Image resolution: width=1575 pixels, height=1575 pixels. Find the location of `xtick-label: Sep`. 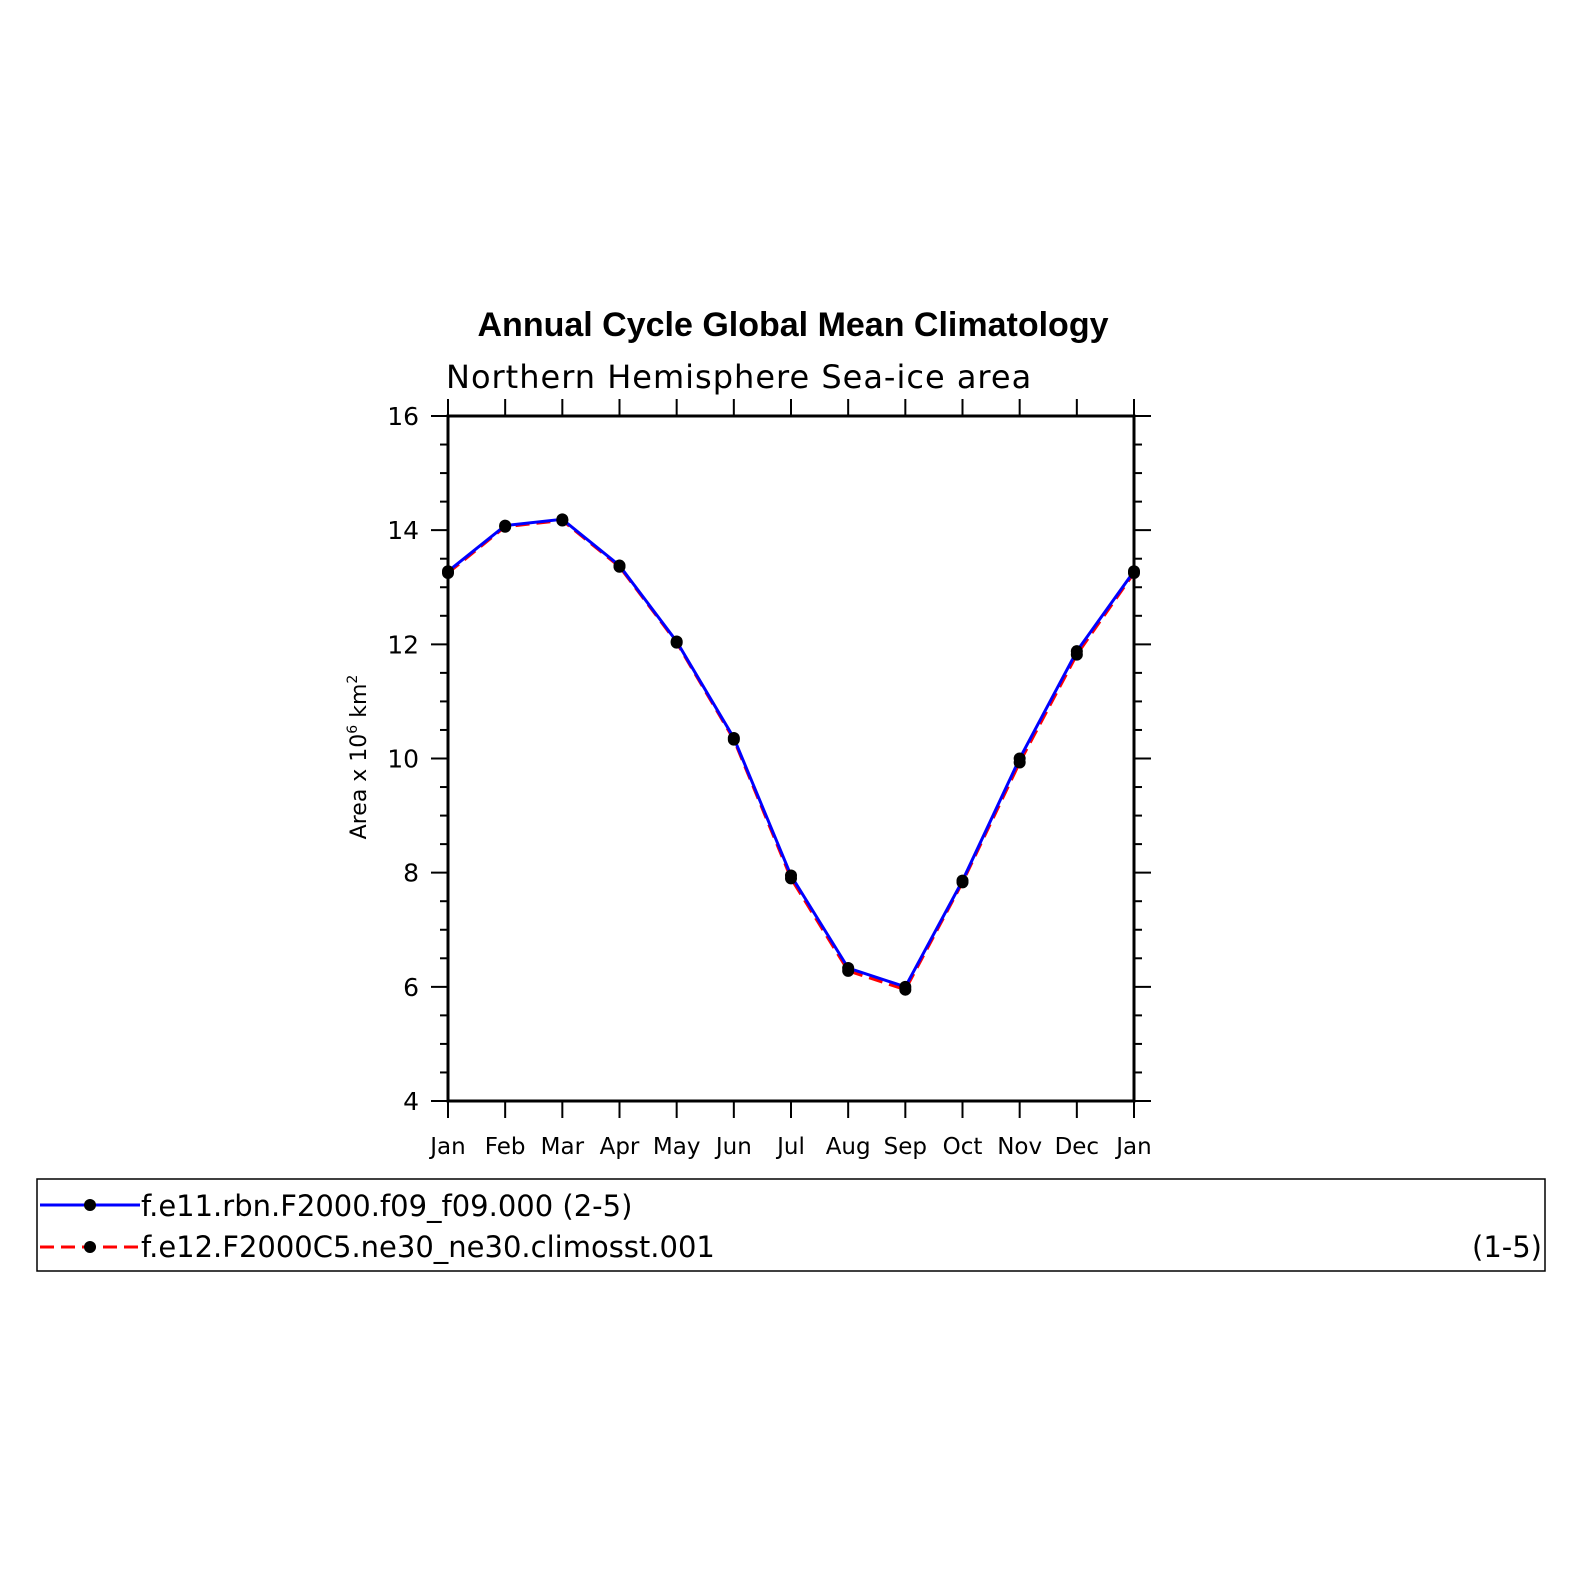

xtick-label: Sep is located at coordinates (905, 1147).